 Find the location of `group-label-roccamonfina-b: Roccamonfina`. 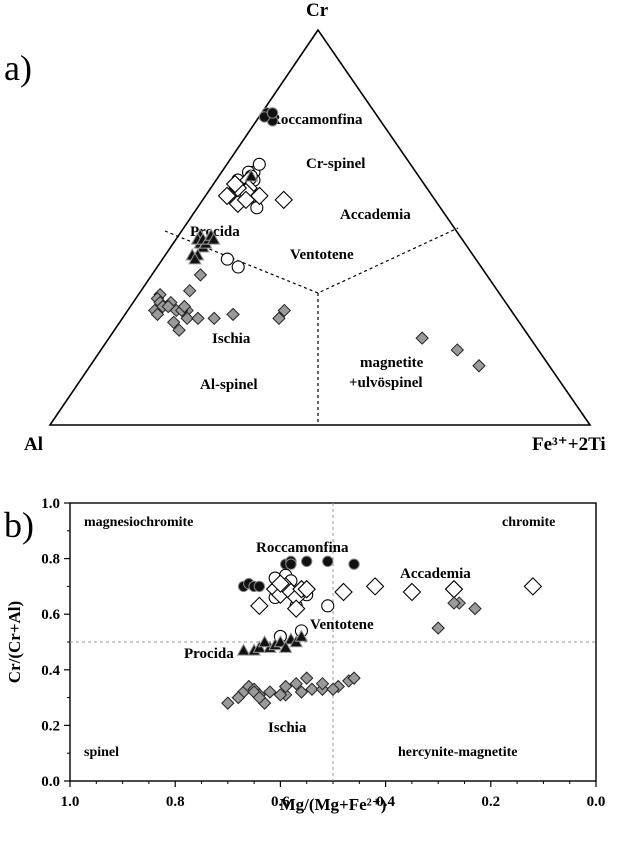

group-label-roccamonfina-b: Roccamonfina is located at coordinates (302, 548).